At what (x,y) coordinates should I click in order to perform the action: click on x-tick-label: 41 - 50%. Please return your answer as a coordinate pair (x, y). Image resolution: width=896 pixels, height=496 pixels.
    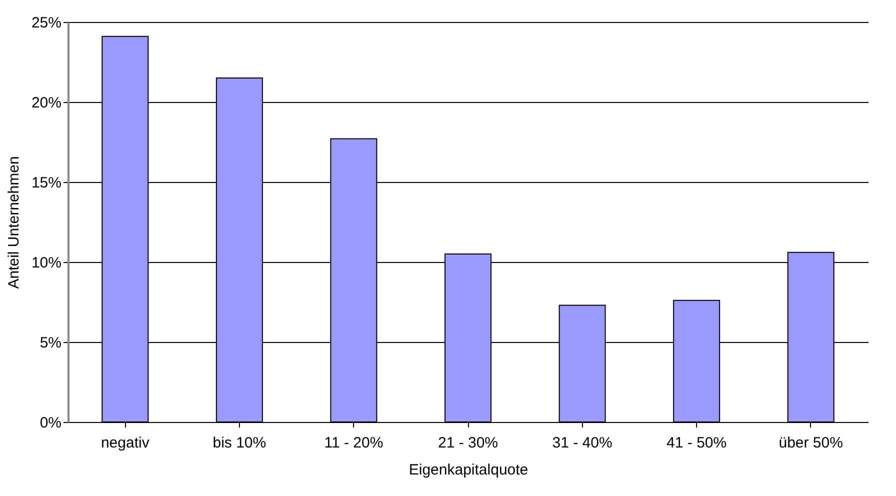
    Looking at the image, I should click on (696, 443).